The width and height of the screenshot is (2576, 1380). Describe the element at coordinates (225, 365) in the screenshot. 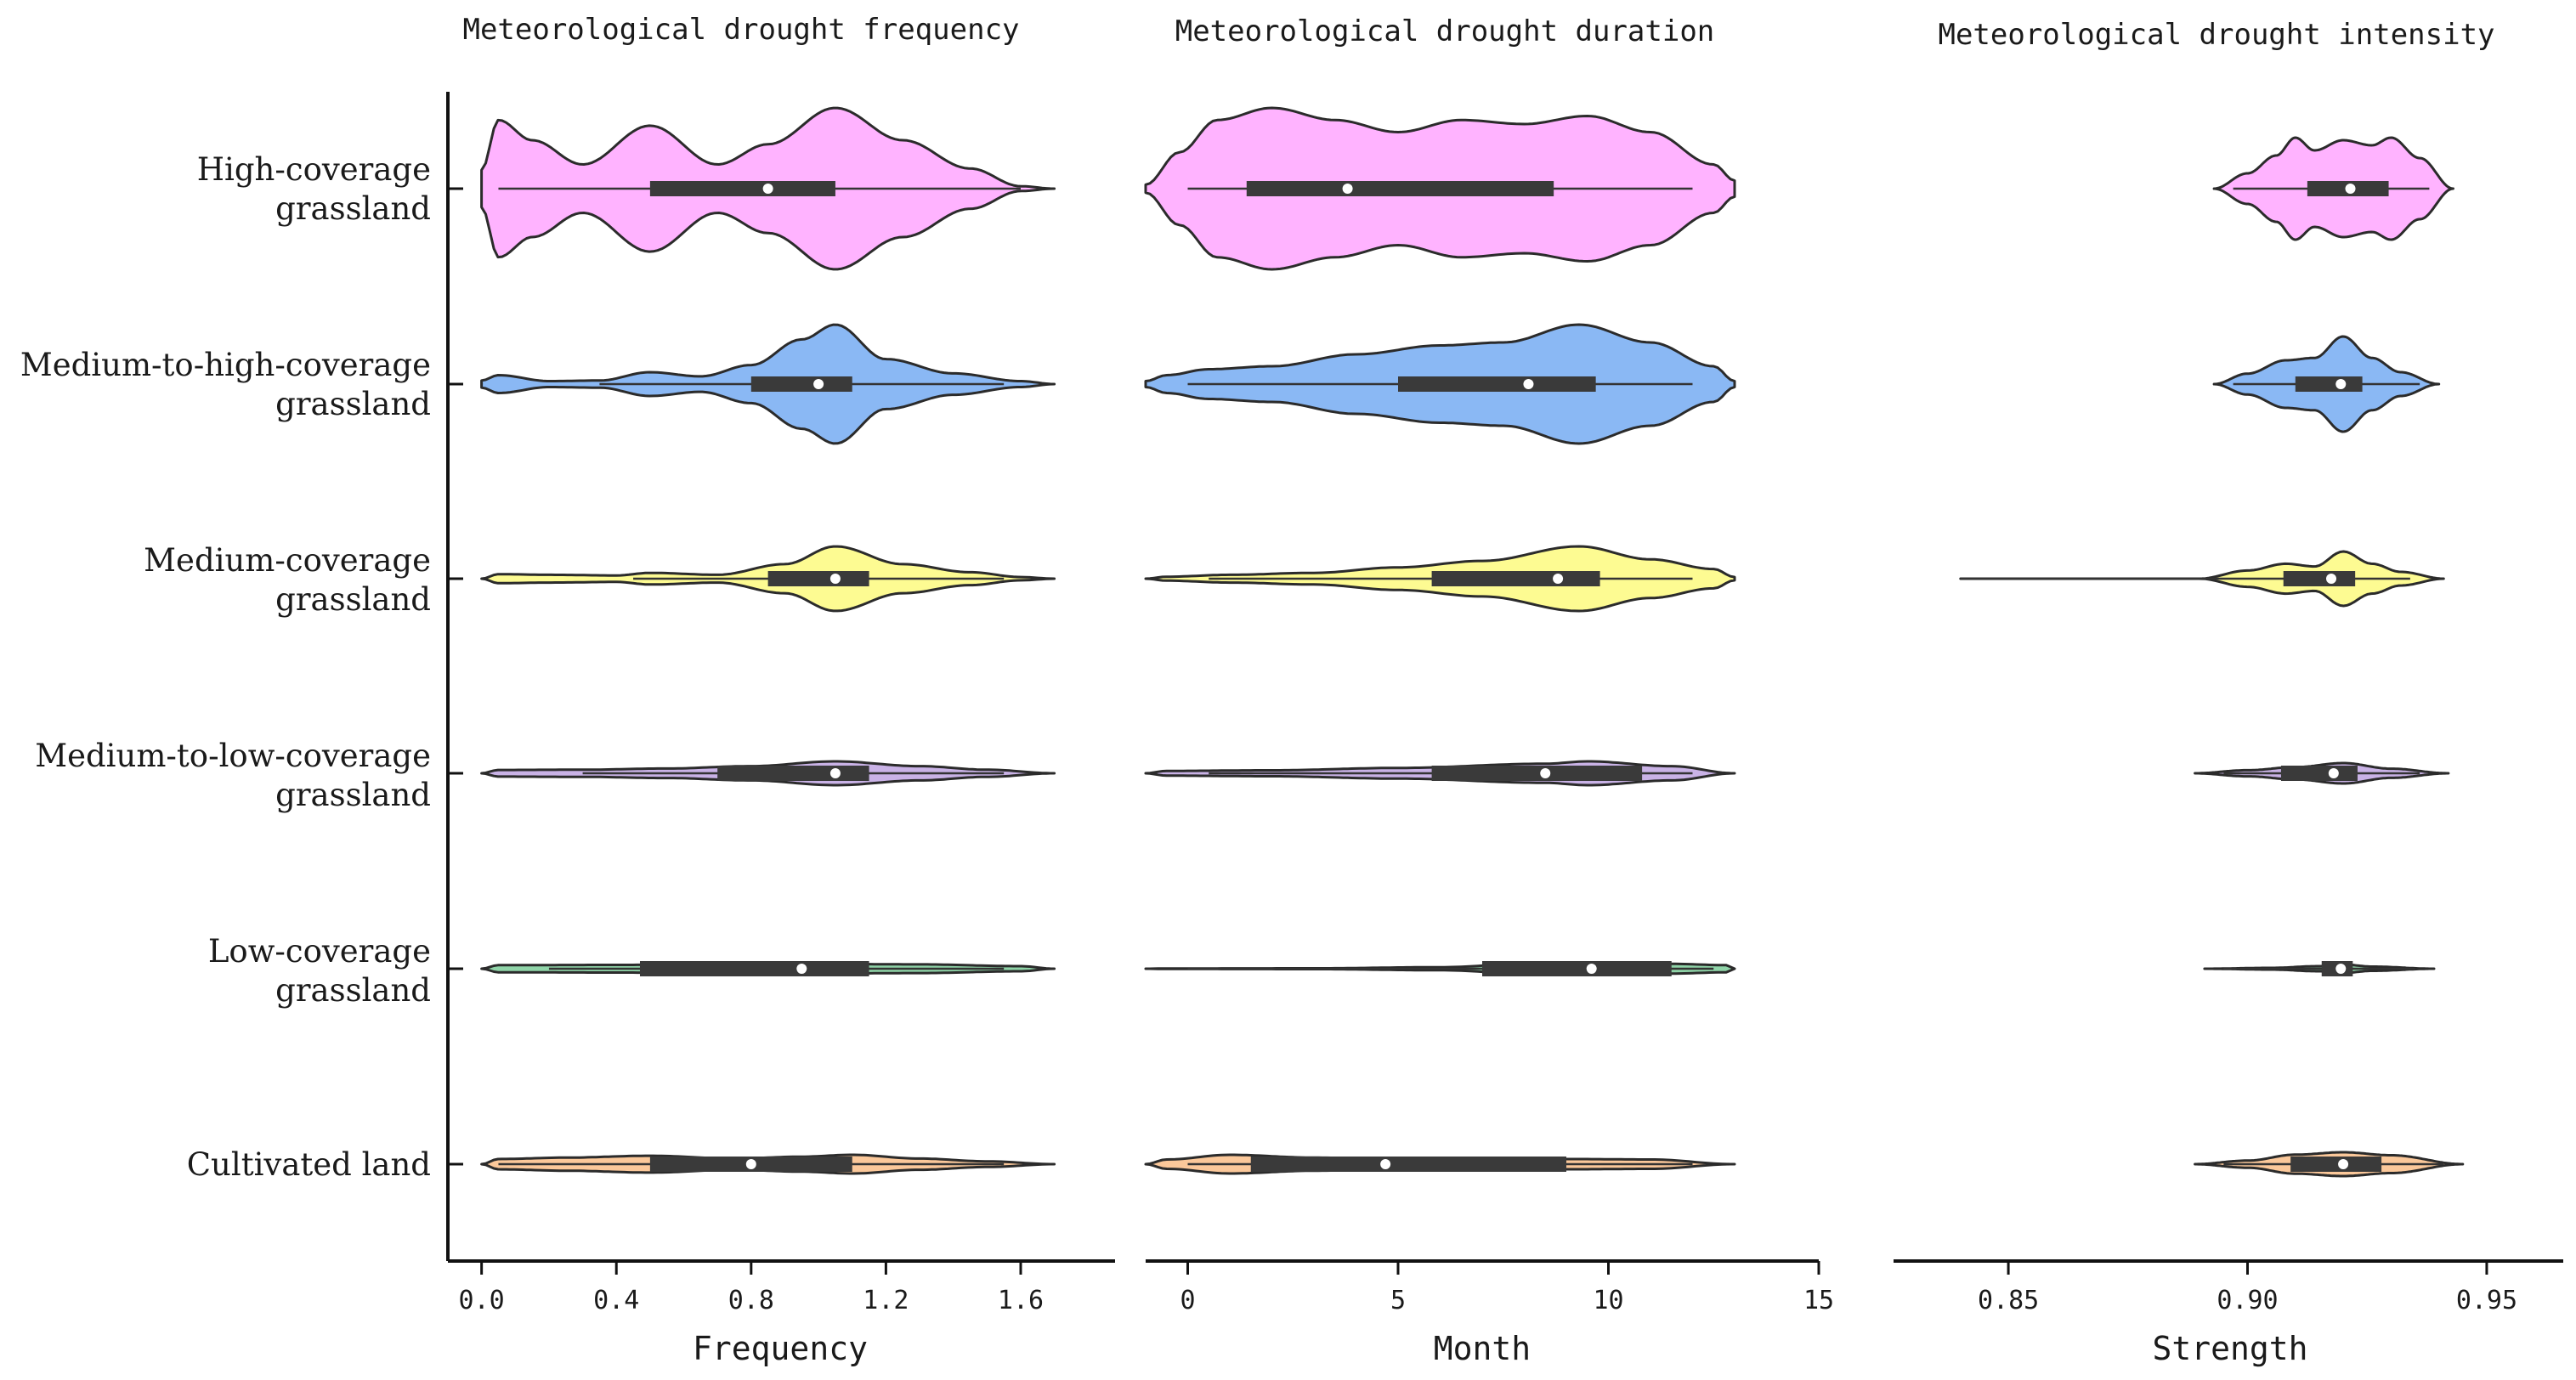

I see `category-label-line1: Medium-to-high-coverage` at that location.